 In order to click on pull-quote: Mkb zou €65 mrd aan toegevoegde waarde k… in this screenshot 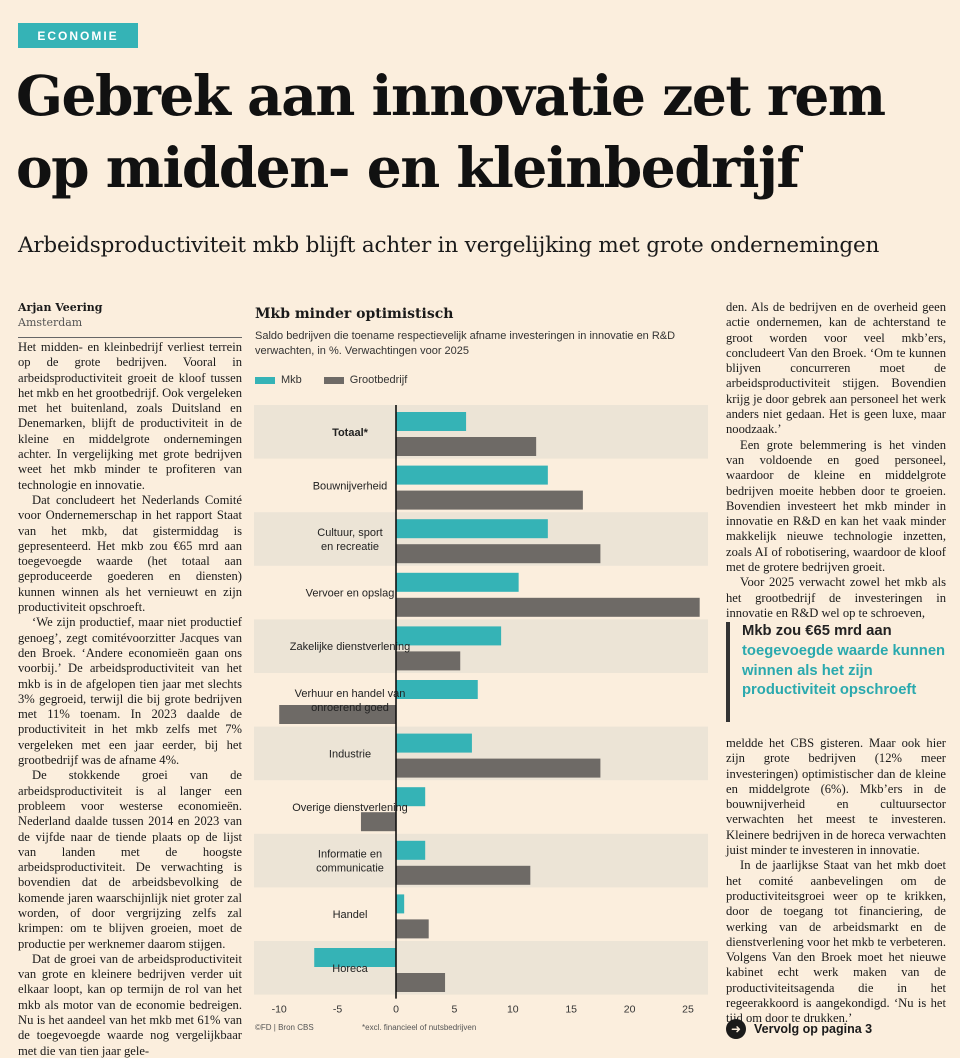, I will do `click(837, 672)`.